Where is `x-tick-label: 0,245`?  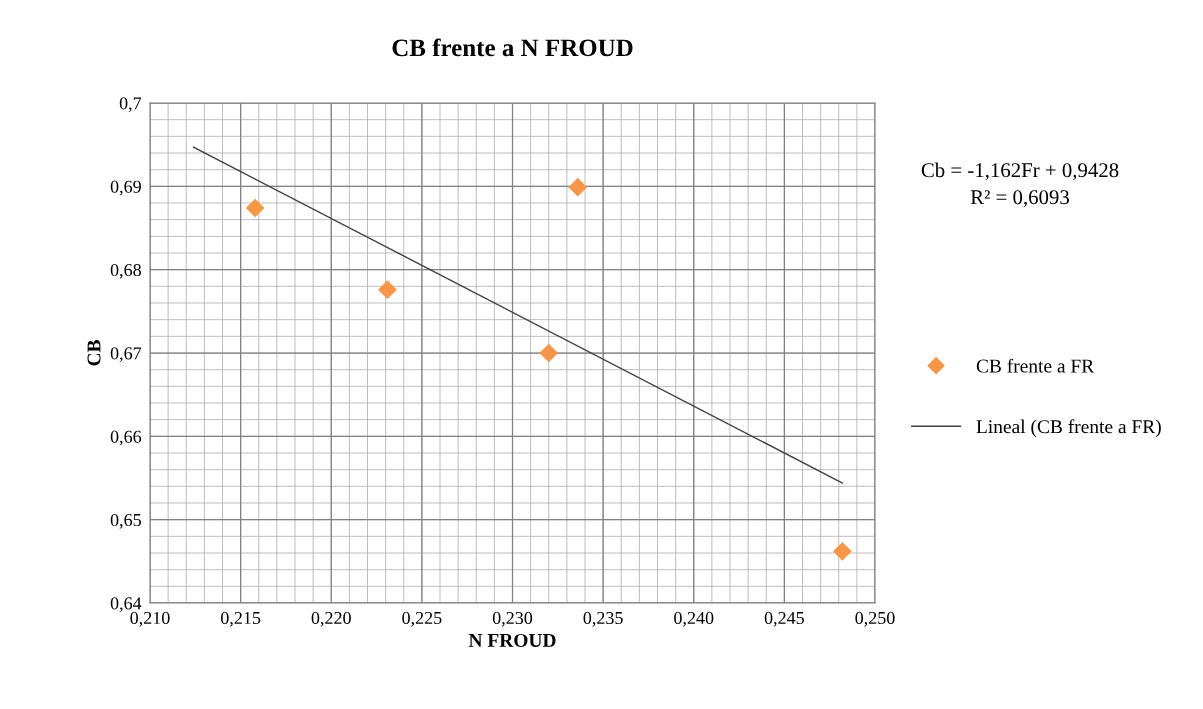 x-tick-label: 0,245 is located at coordinates (784, 619).